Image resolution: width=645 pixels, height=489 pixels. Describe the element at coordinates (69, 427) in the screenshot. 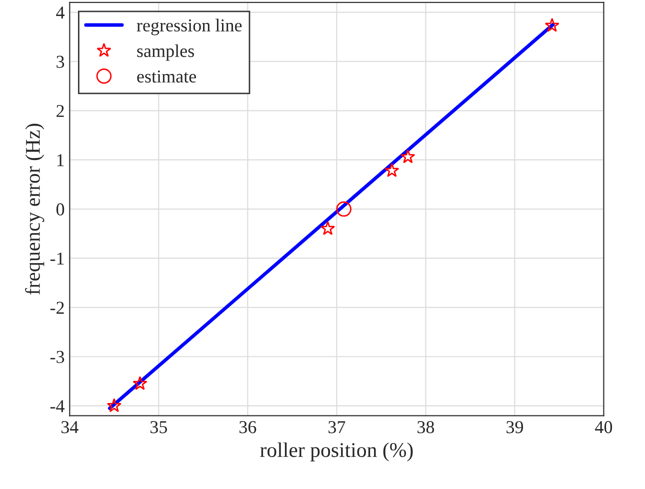

I see `x-tick-label: 34` at that location.